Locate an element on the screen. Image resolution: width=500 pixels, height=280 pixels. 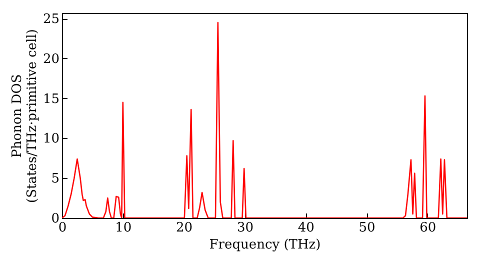
y-tick-label: 10 is located at coordinates (51, 139).